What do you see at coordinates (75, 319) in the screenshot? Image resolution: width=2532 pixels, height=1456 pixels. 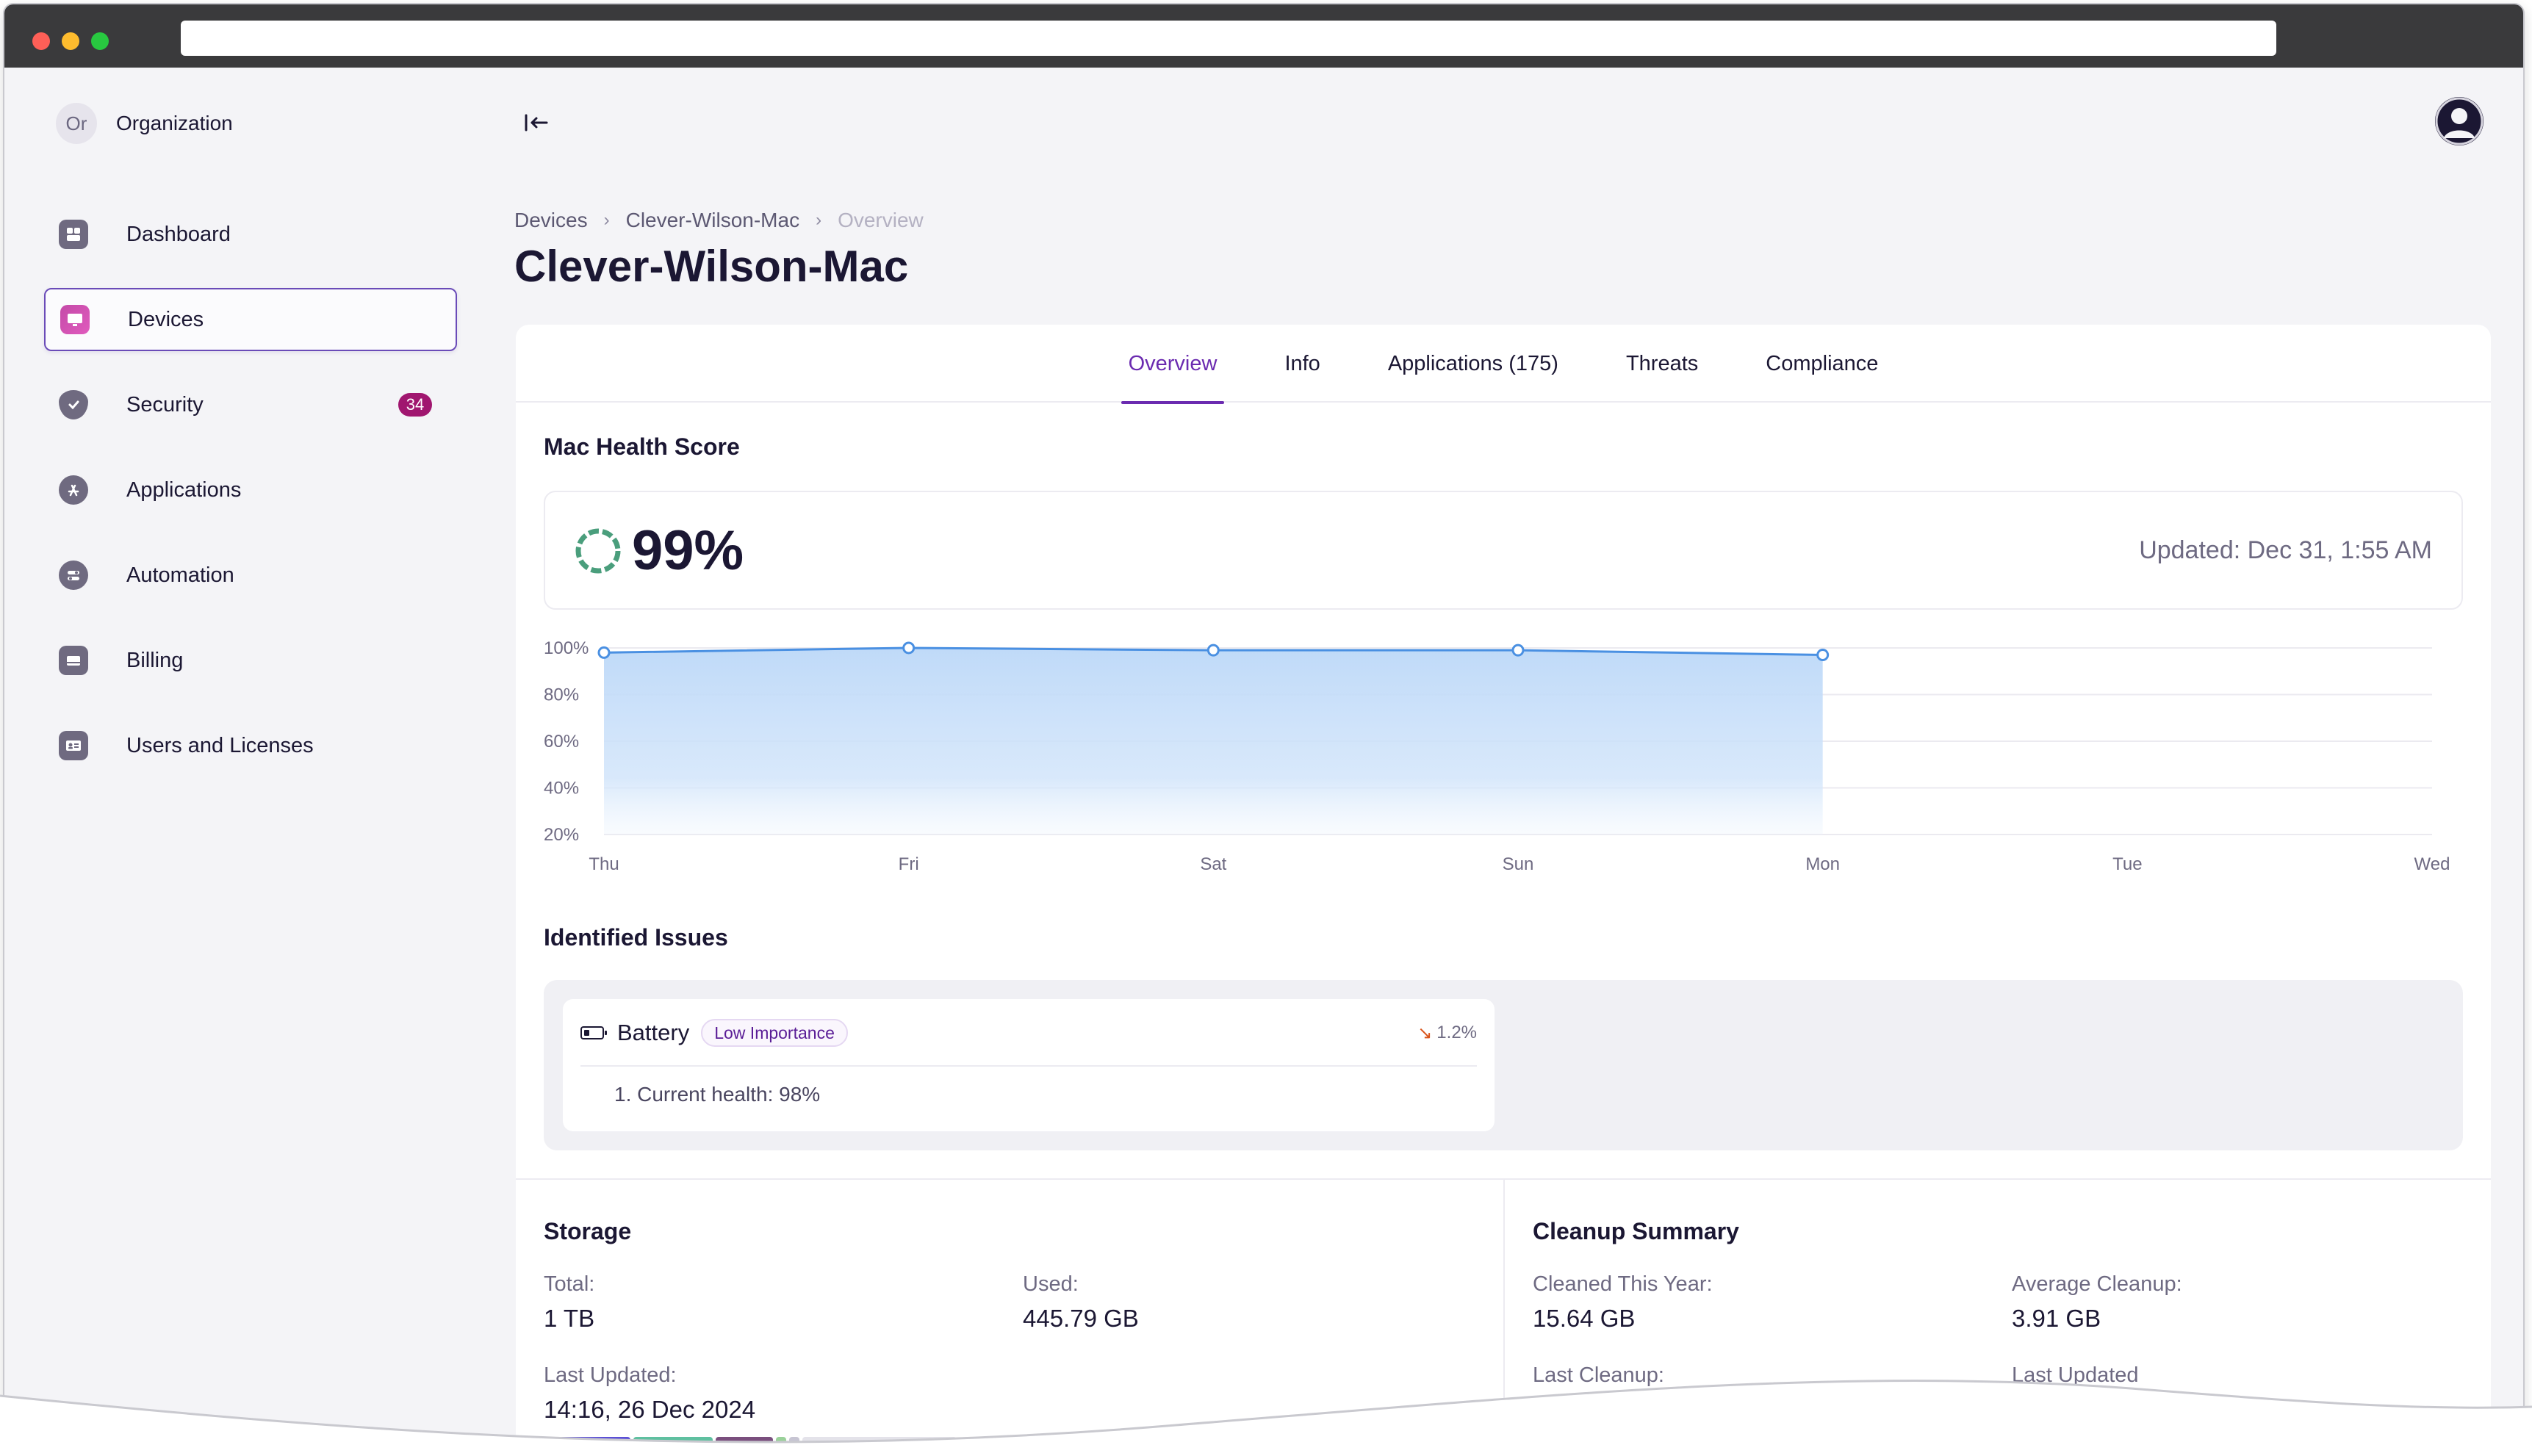 I see `monitor-icon` at bounding box center [75, 319].